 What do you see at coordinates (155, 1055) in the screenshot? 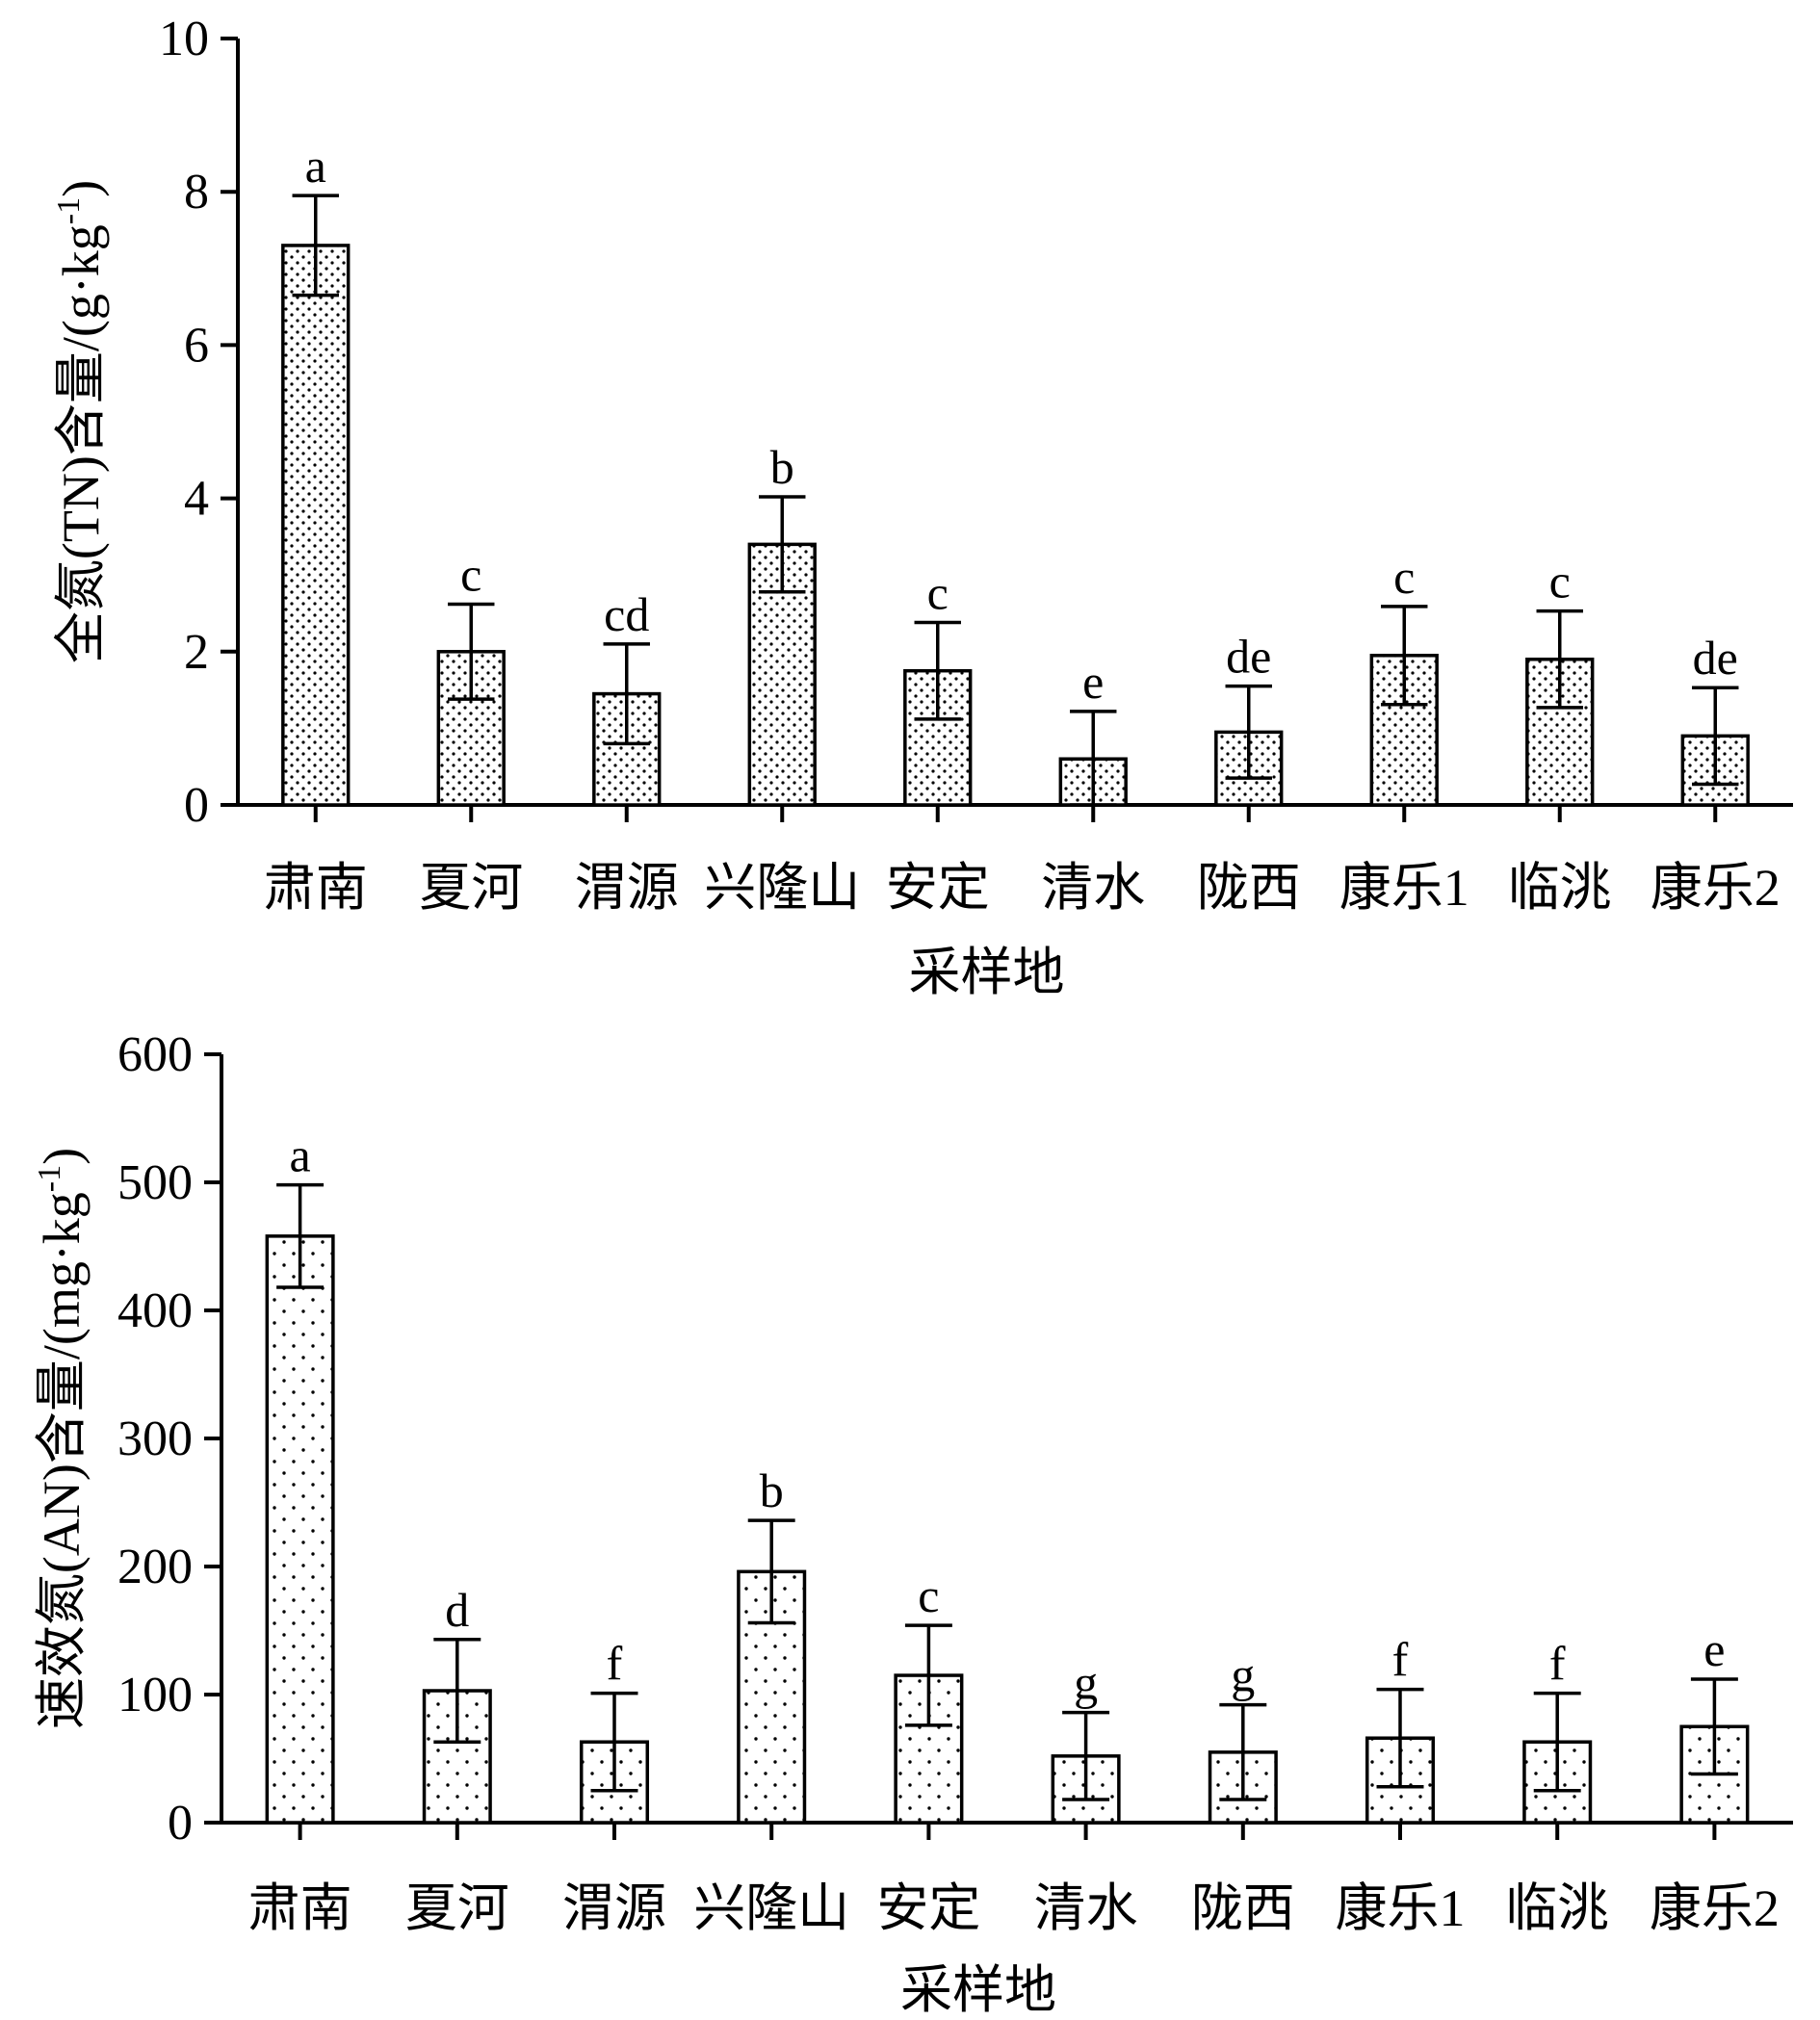
I see `chart-1-y-tick-label: 600` at bounding box center [155, 1055].